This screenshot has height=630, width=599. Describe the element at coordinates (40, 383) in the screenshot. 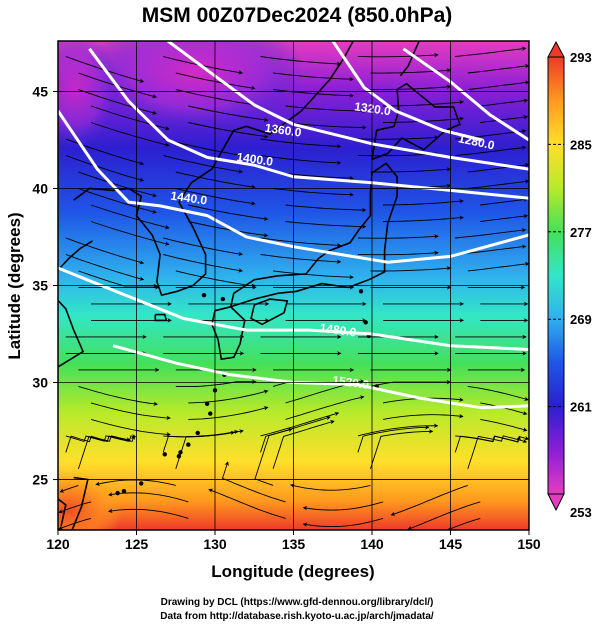

I see `y-tick-label: 30` at that location.